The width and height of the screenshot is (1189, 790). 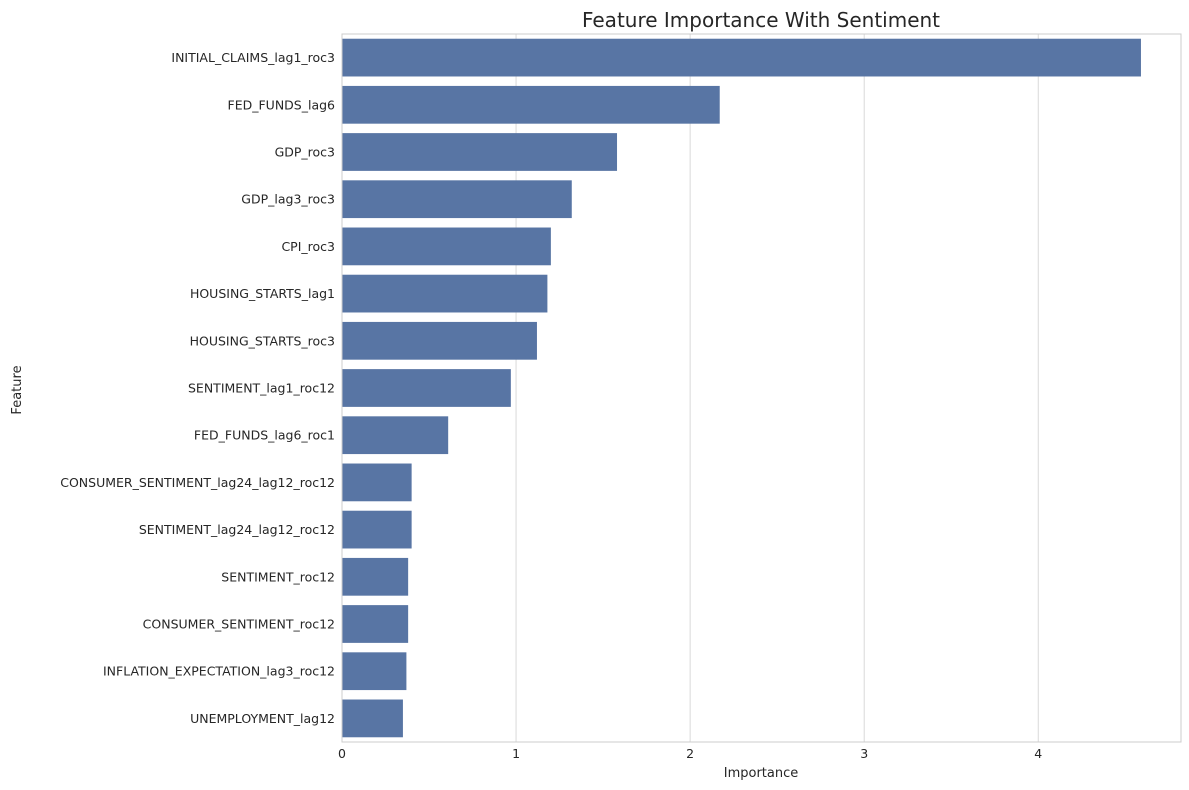 What do you see at coordinates (17, 389) in the screenshot?
I see `y-axis-label: Feature` at bounding box center [17, 389].